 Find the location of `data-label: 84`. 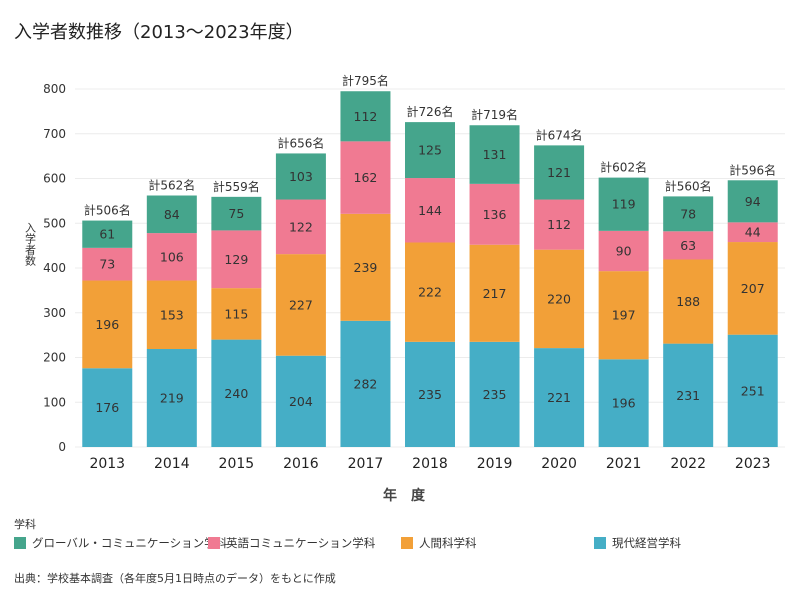

data-label: 84 is located at coordinates (172, 214).